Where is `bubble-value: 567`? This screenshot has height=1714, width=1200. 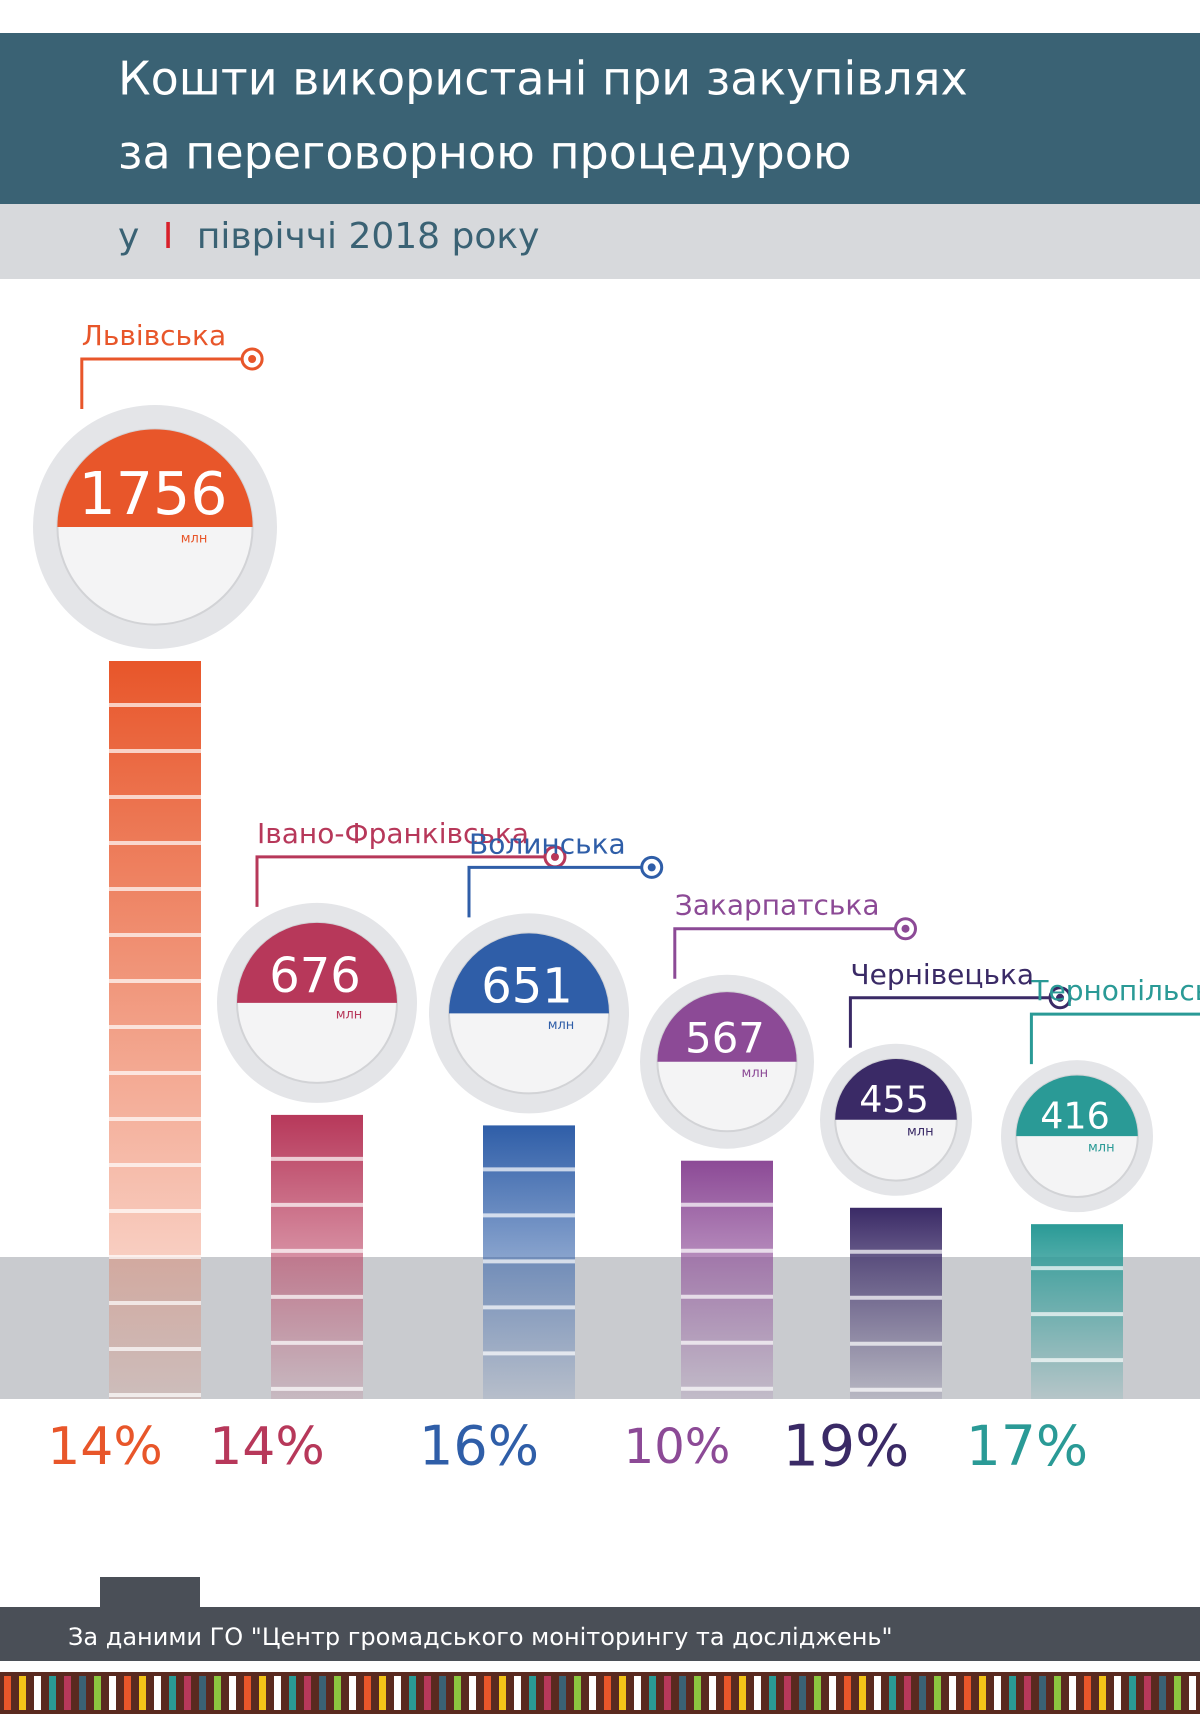
bubble-value: 567 is located at coordinates (725, 1037).